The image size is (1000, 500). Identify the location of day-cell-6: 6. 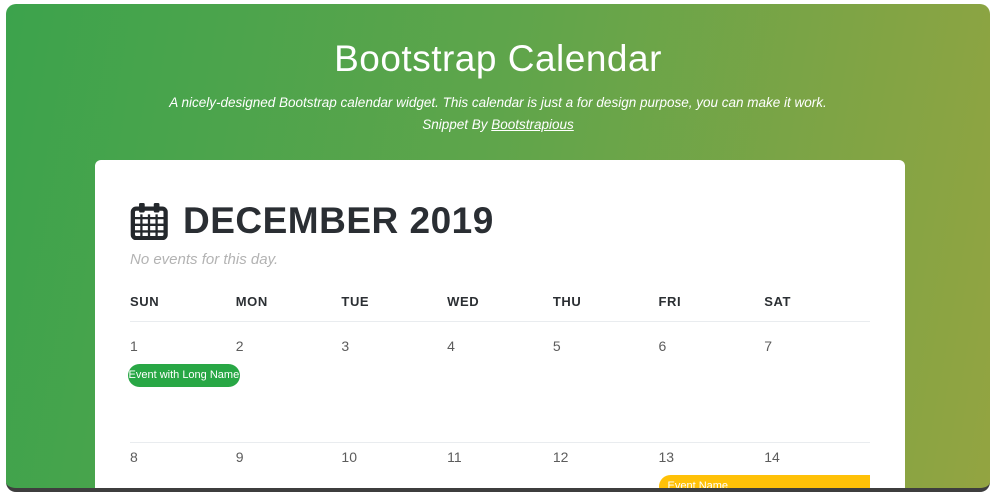
(712, 382).